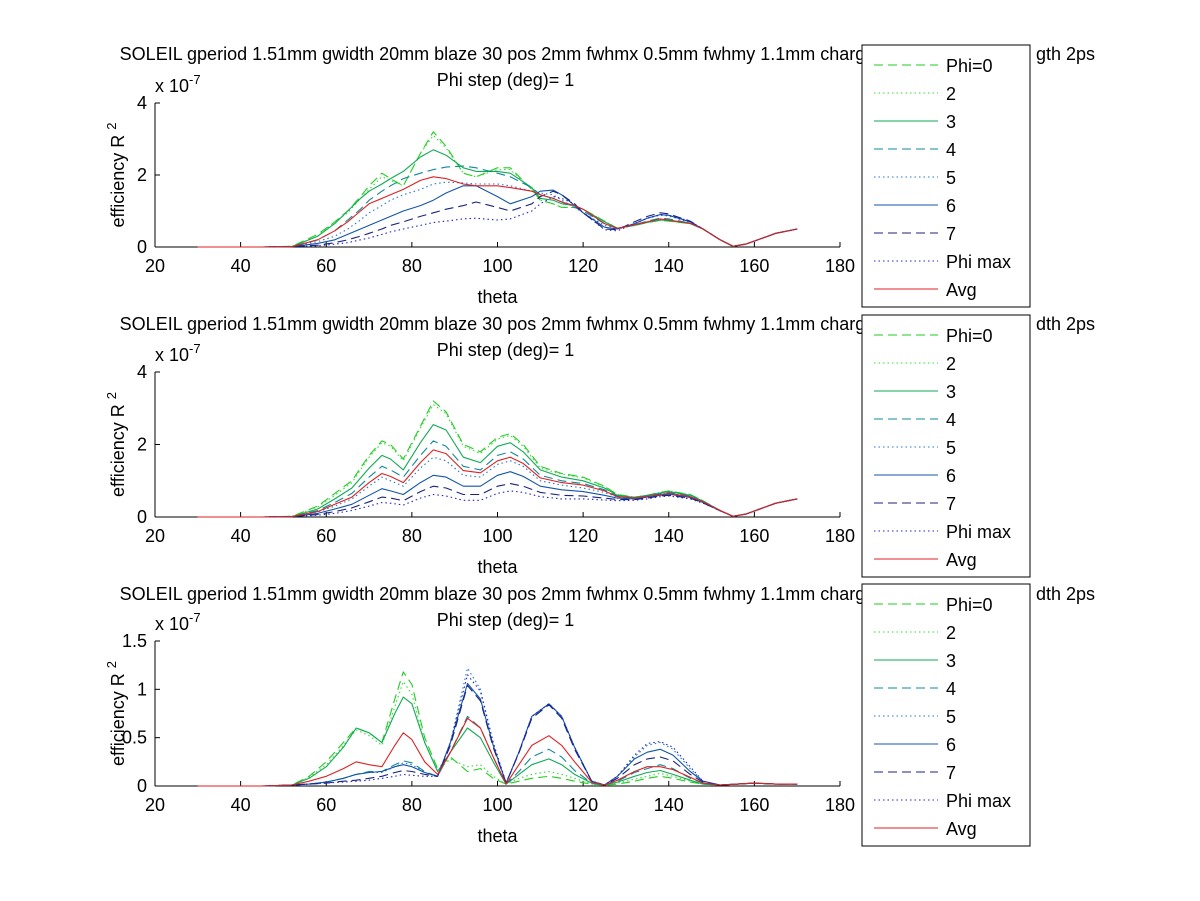  I want to click on y-tick-label: 1.5, so click(134, 641).